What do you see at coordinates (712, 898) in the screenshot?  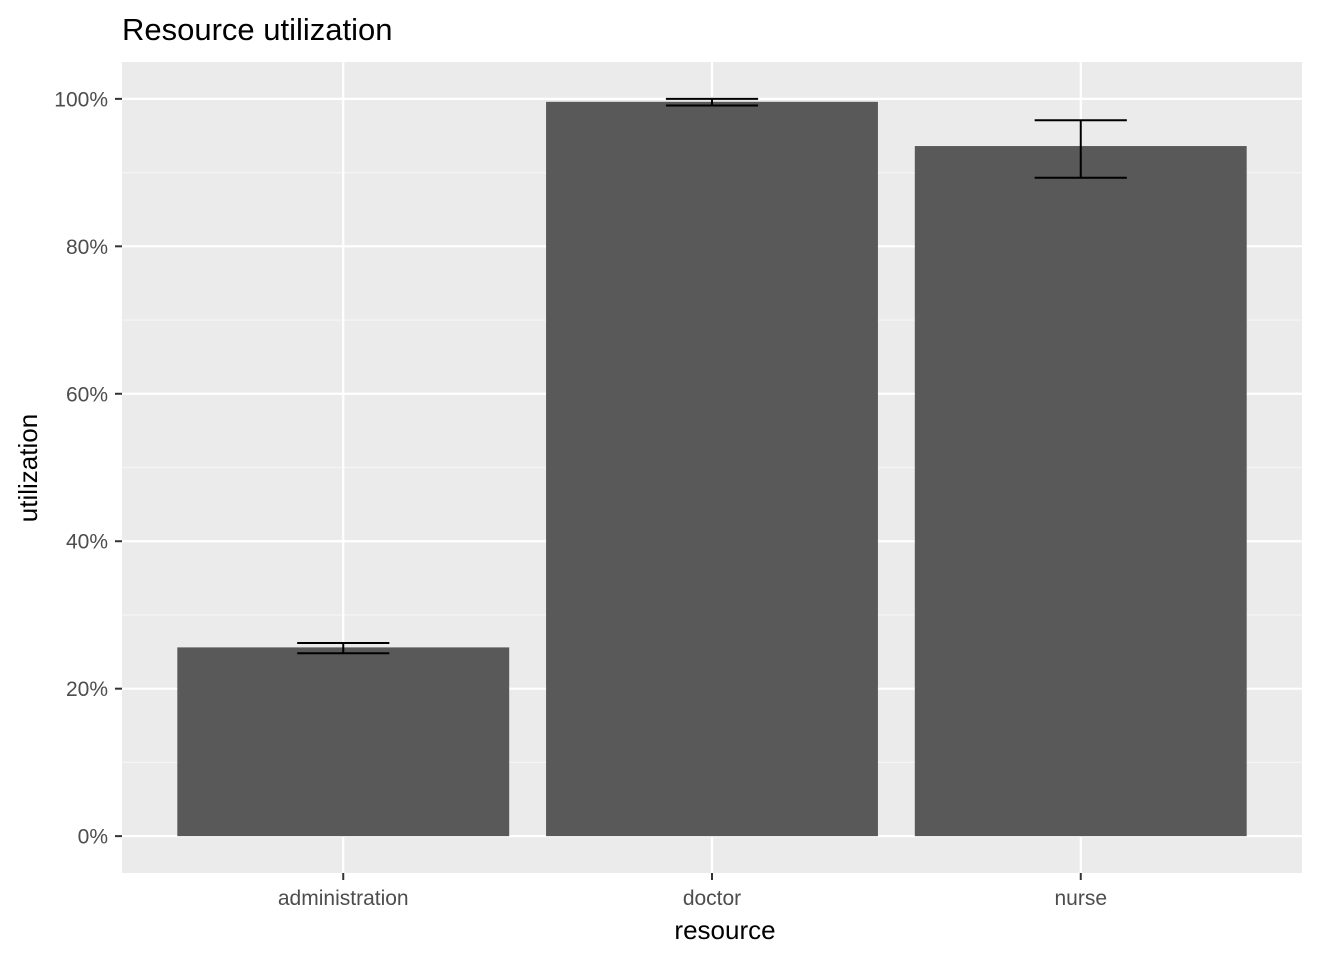 I see `x-tick-label-doctor: doctor` at bounding box center [712, 898].